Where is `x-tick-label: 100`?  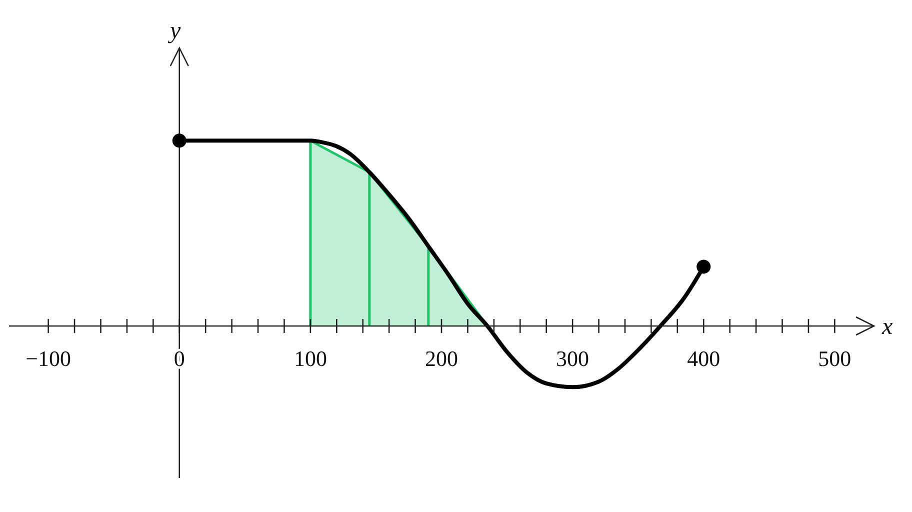 x-tick-label: 100 is located at coordinates (310, 359).